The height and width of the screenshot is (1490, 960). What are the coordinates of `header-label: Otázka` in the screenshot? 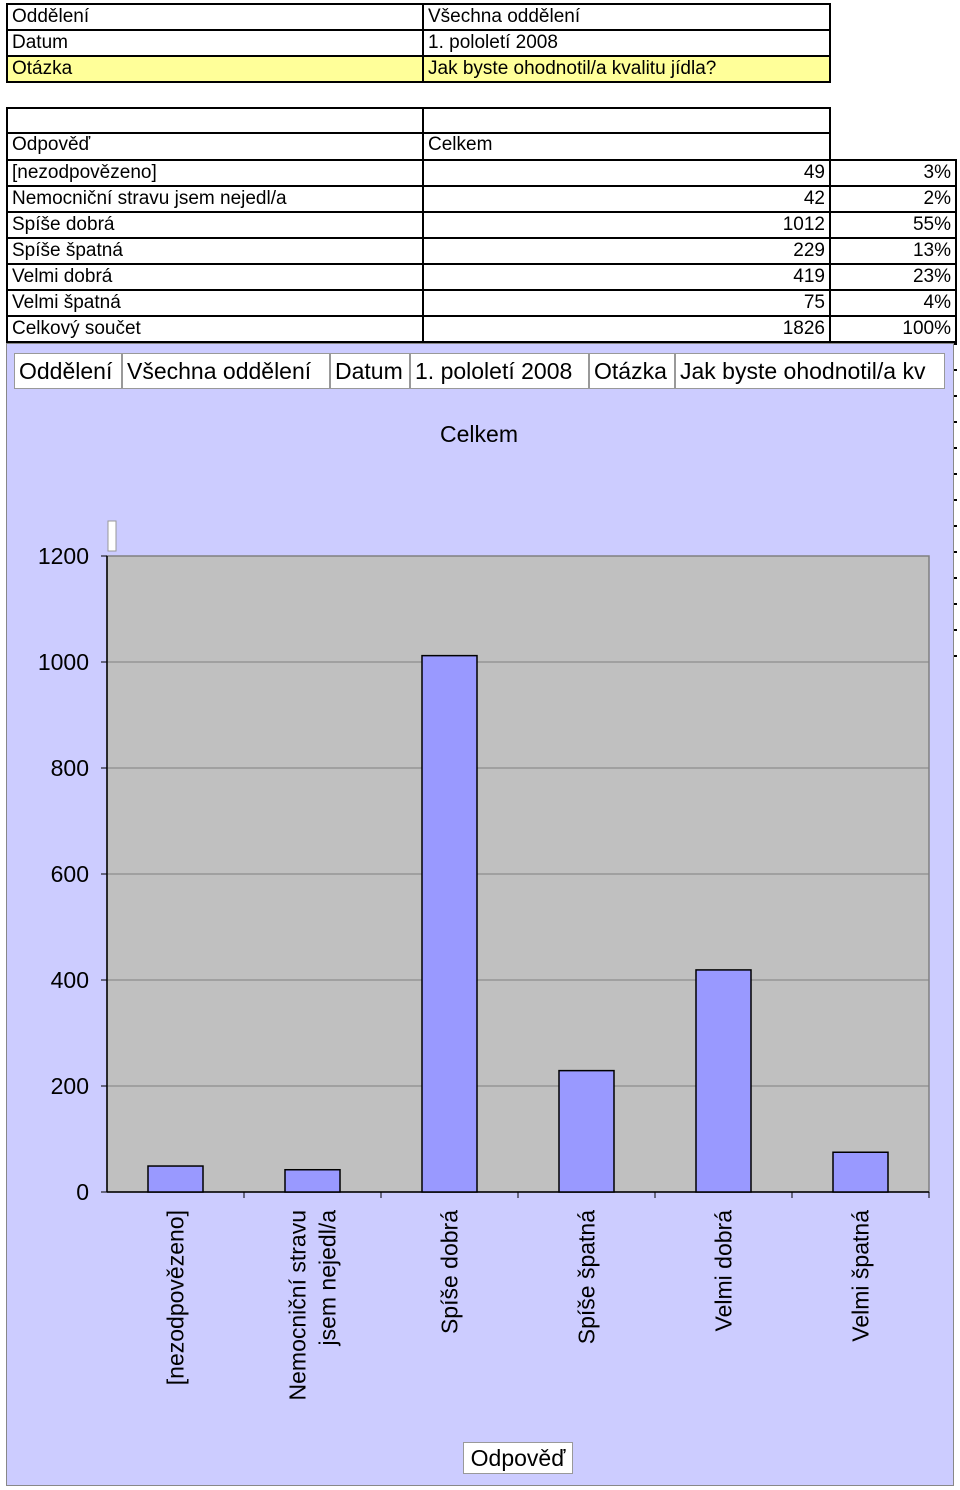 It's located at (215, 69).